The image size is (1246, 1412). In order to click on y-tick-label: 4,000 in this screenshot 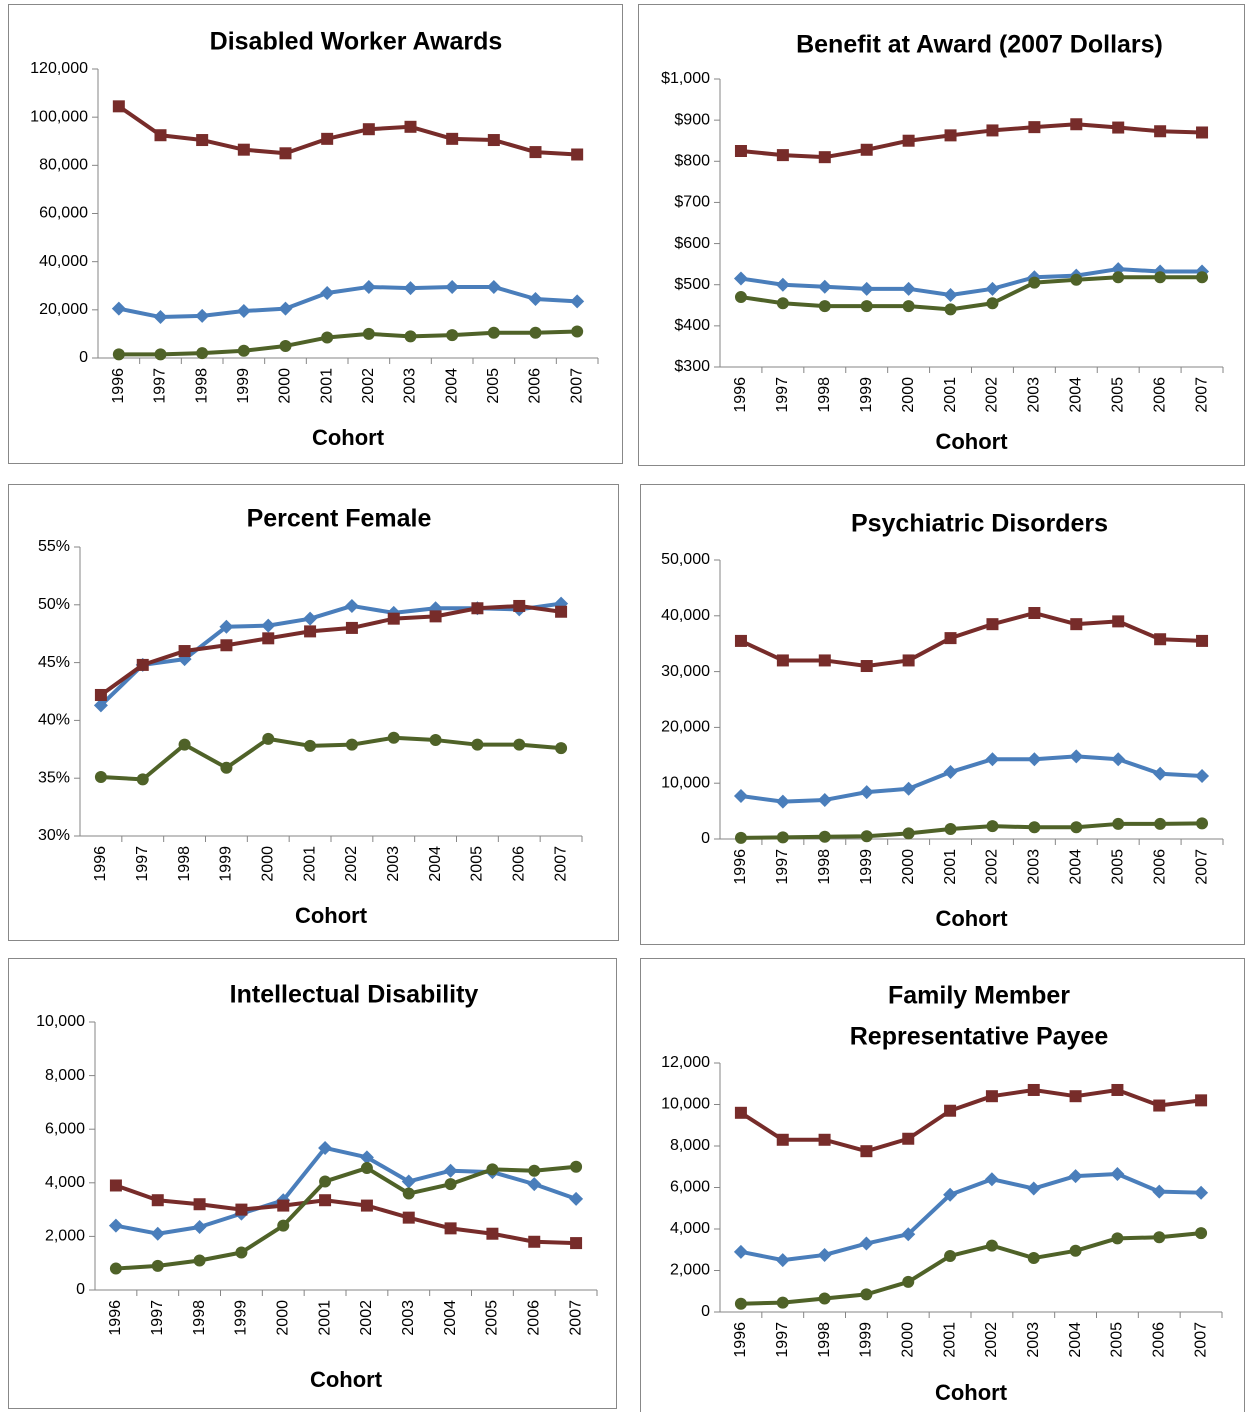, I will do `click(690, 1228)`.